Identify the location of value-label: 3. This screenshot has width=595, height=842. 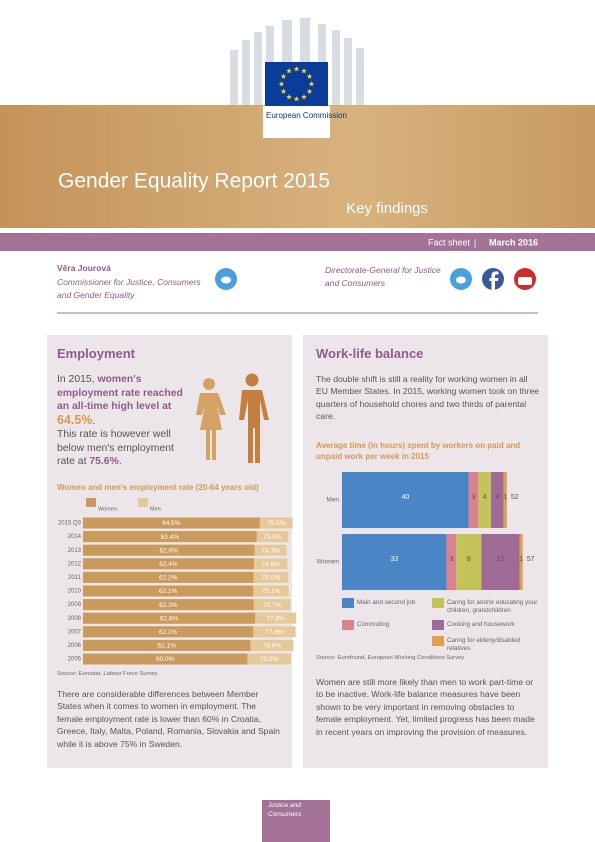
(451, 559).